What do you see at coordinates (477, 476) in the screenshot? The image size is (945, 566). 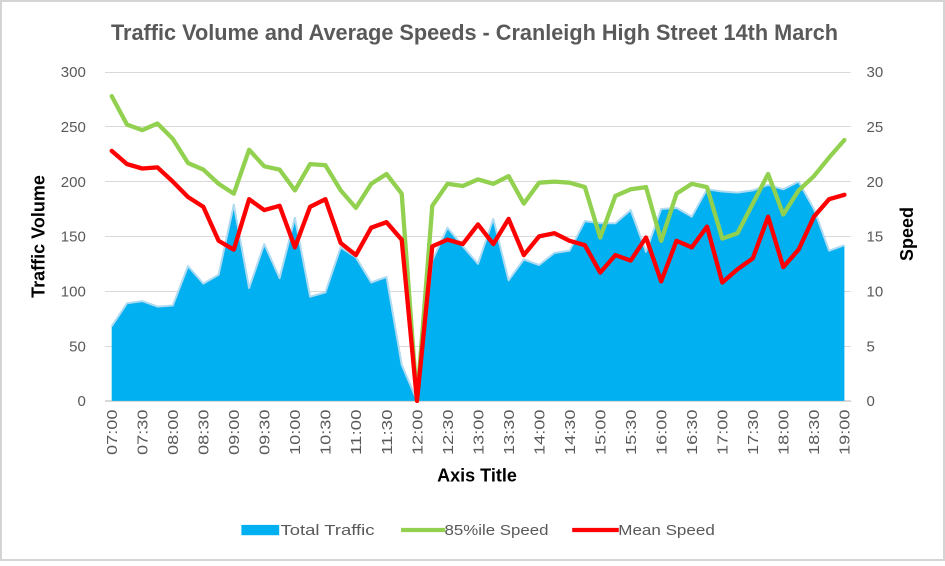 I see `svg-text: Axis Title` at bounding box center [477, 476].